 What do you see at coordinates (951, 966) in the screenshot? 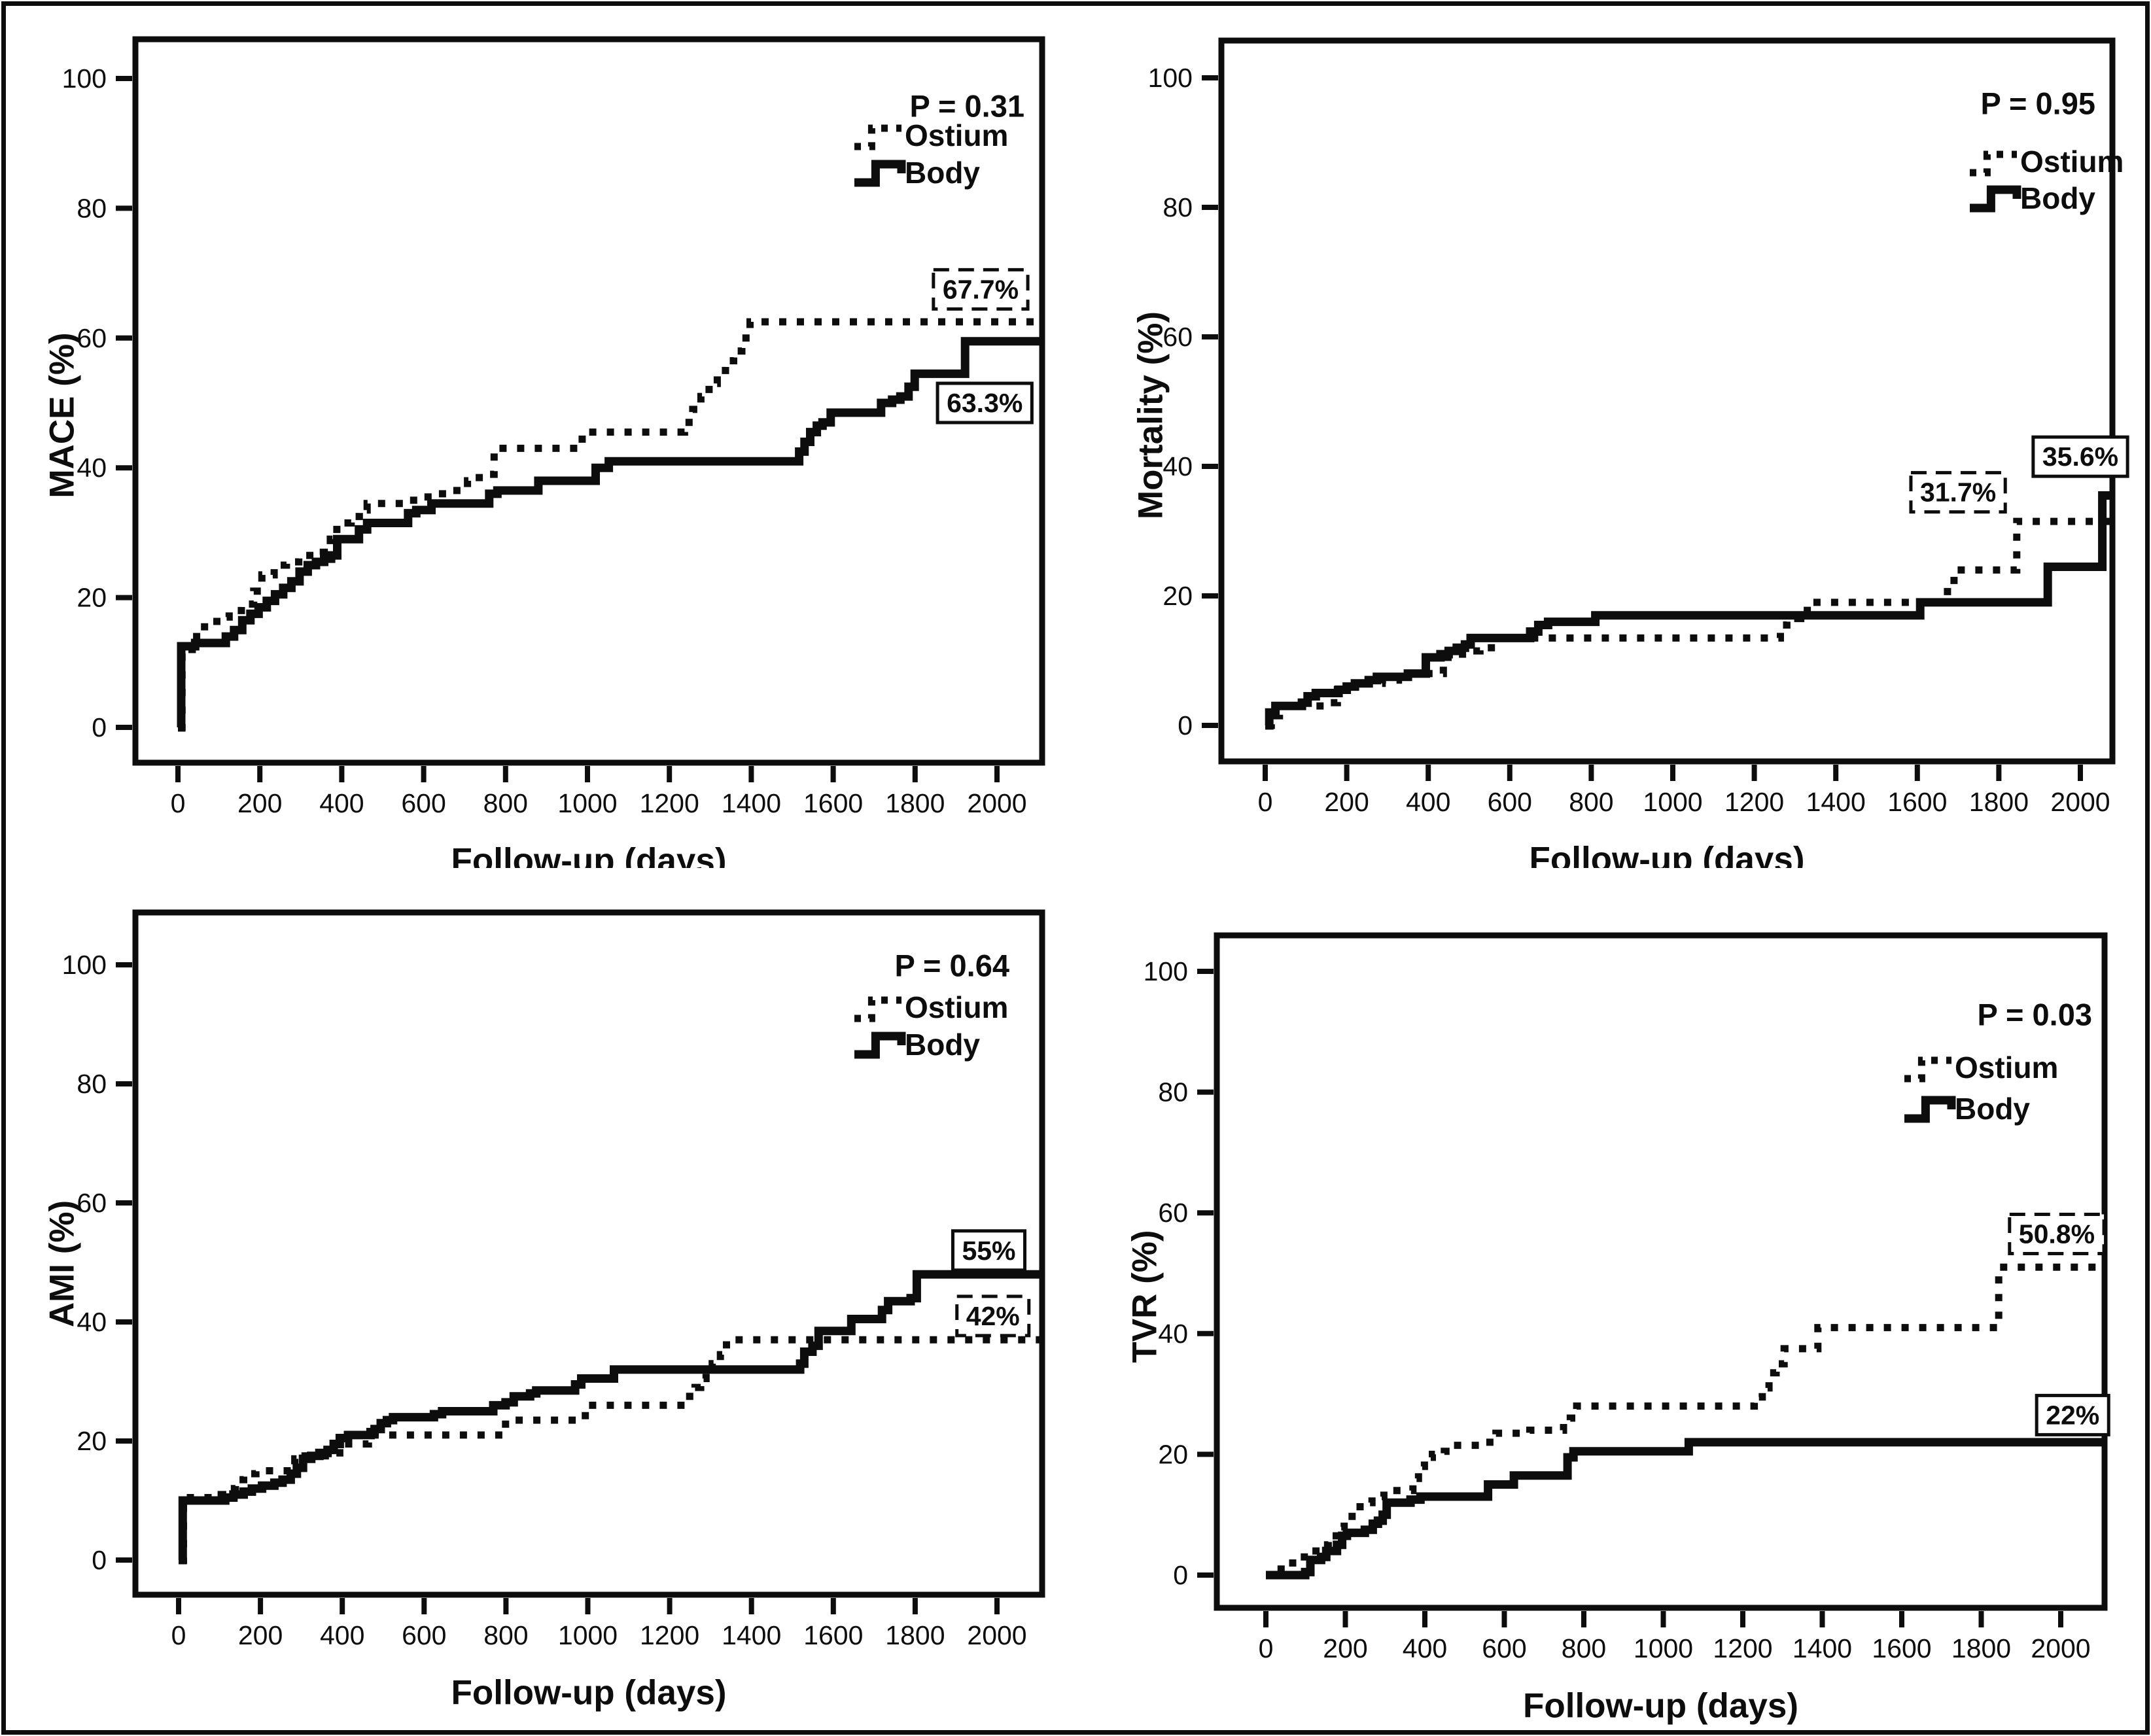
I see `p-value-label: P = 0.64` at bounding box center [951, 966].